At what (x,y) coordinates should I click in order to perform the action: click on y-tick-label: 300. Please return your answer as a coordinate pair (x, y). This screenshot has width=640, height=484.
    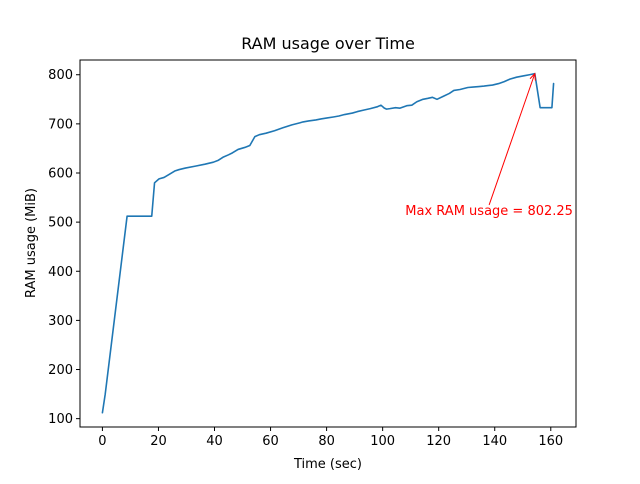
    Looking at the image, I should click on (60, 321).